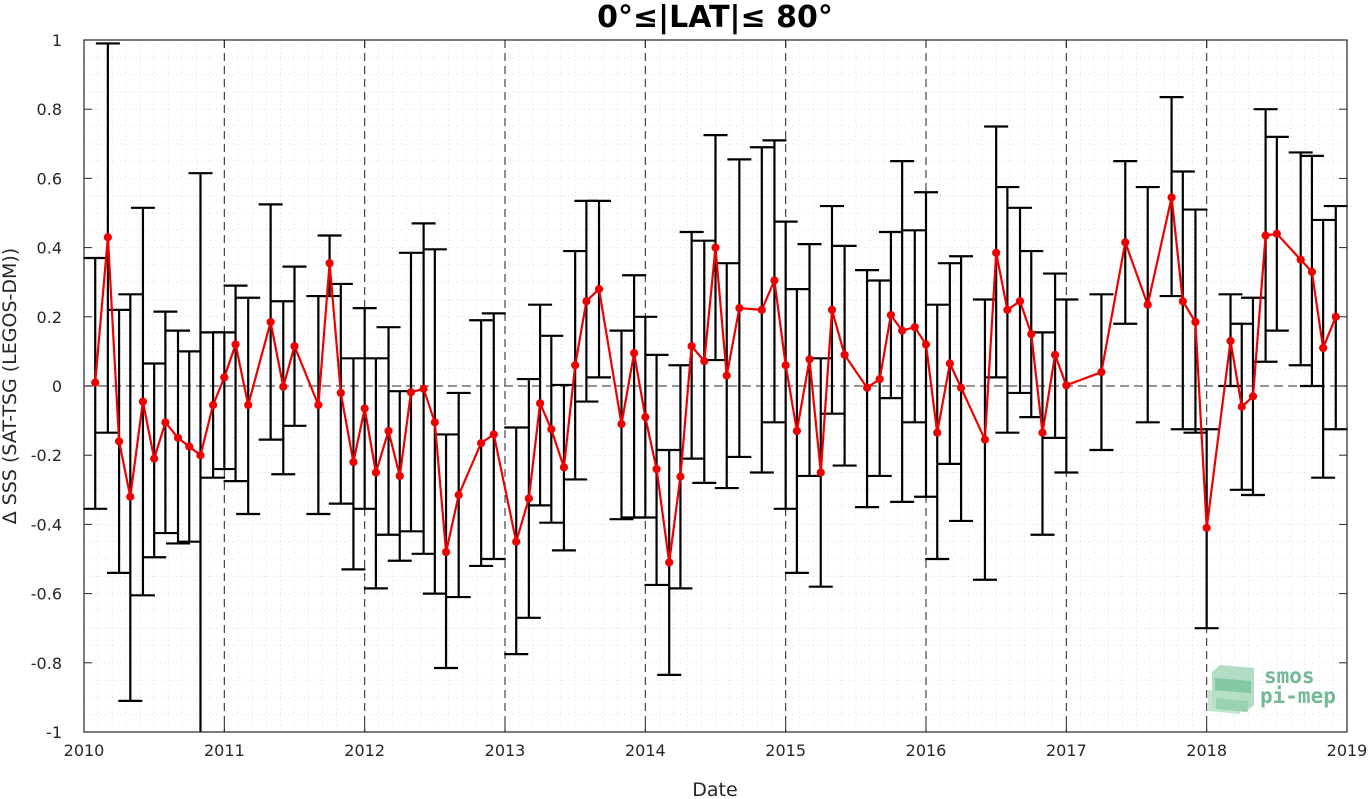 The height and width of the screenshot is (799, 1372). I want to click on chart-title: 0°≤|LAT|≤ 80°, so click(715, 17).